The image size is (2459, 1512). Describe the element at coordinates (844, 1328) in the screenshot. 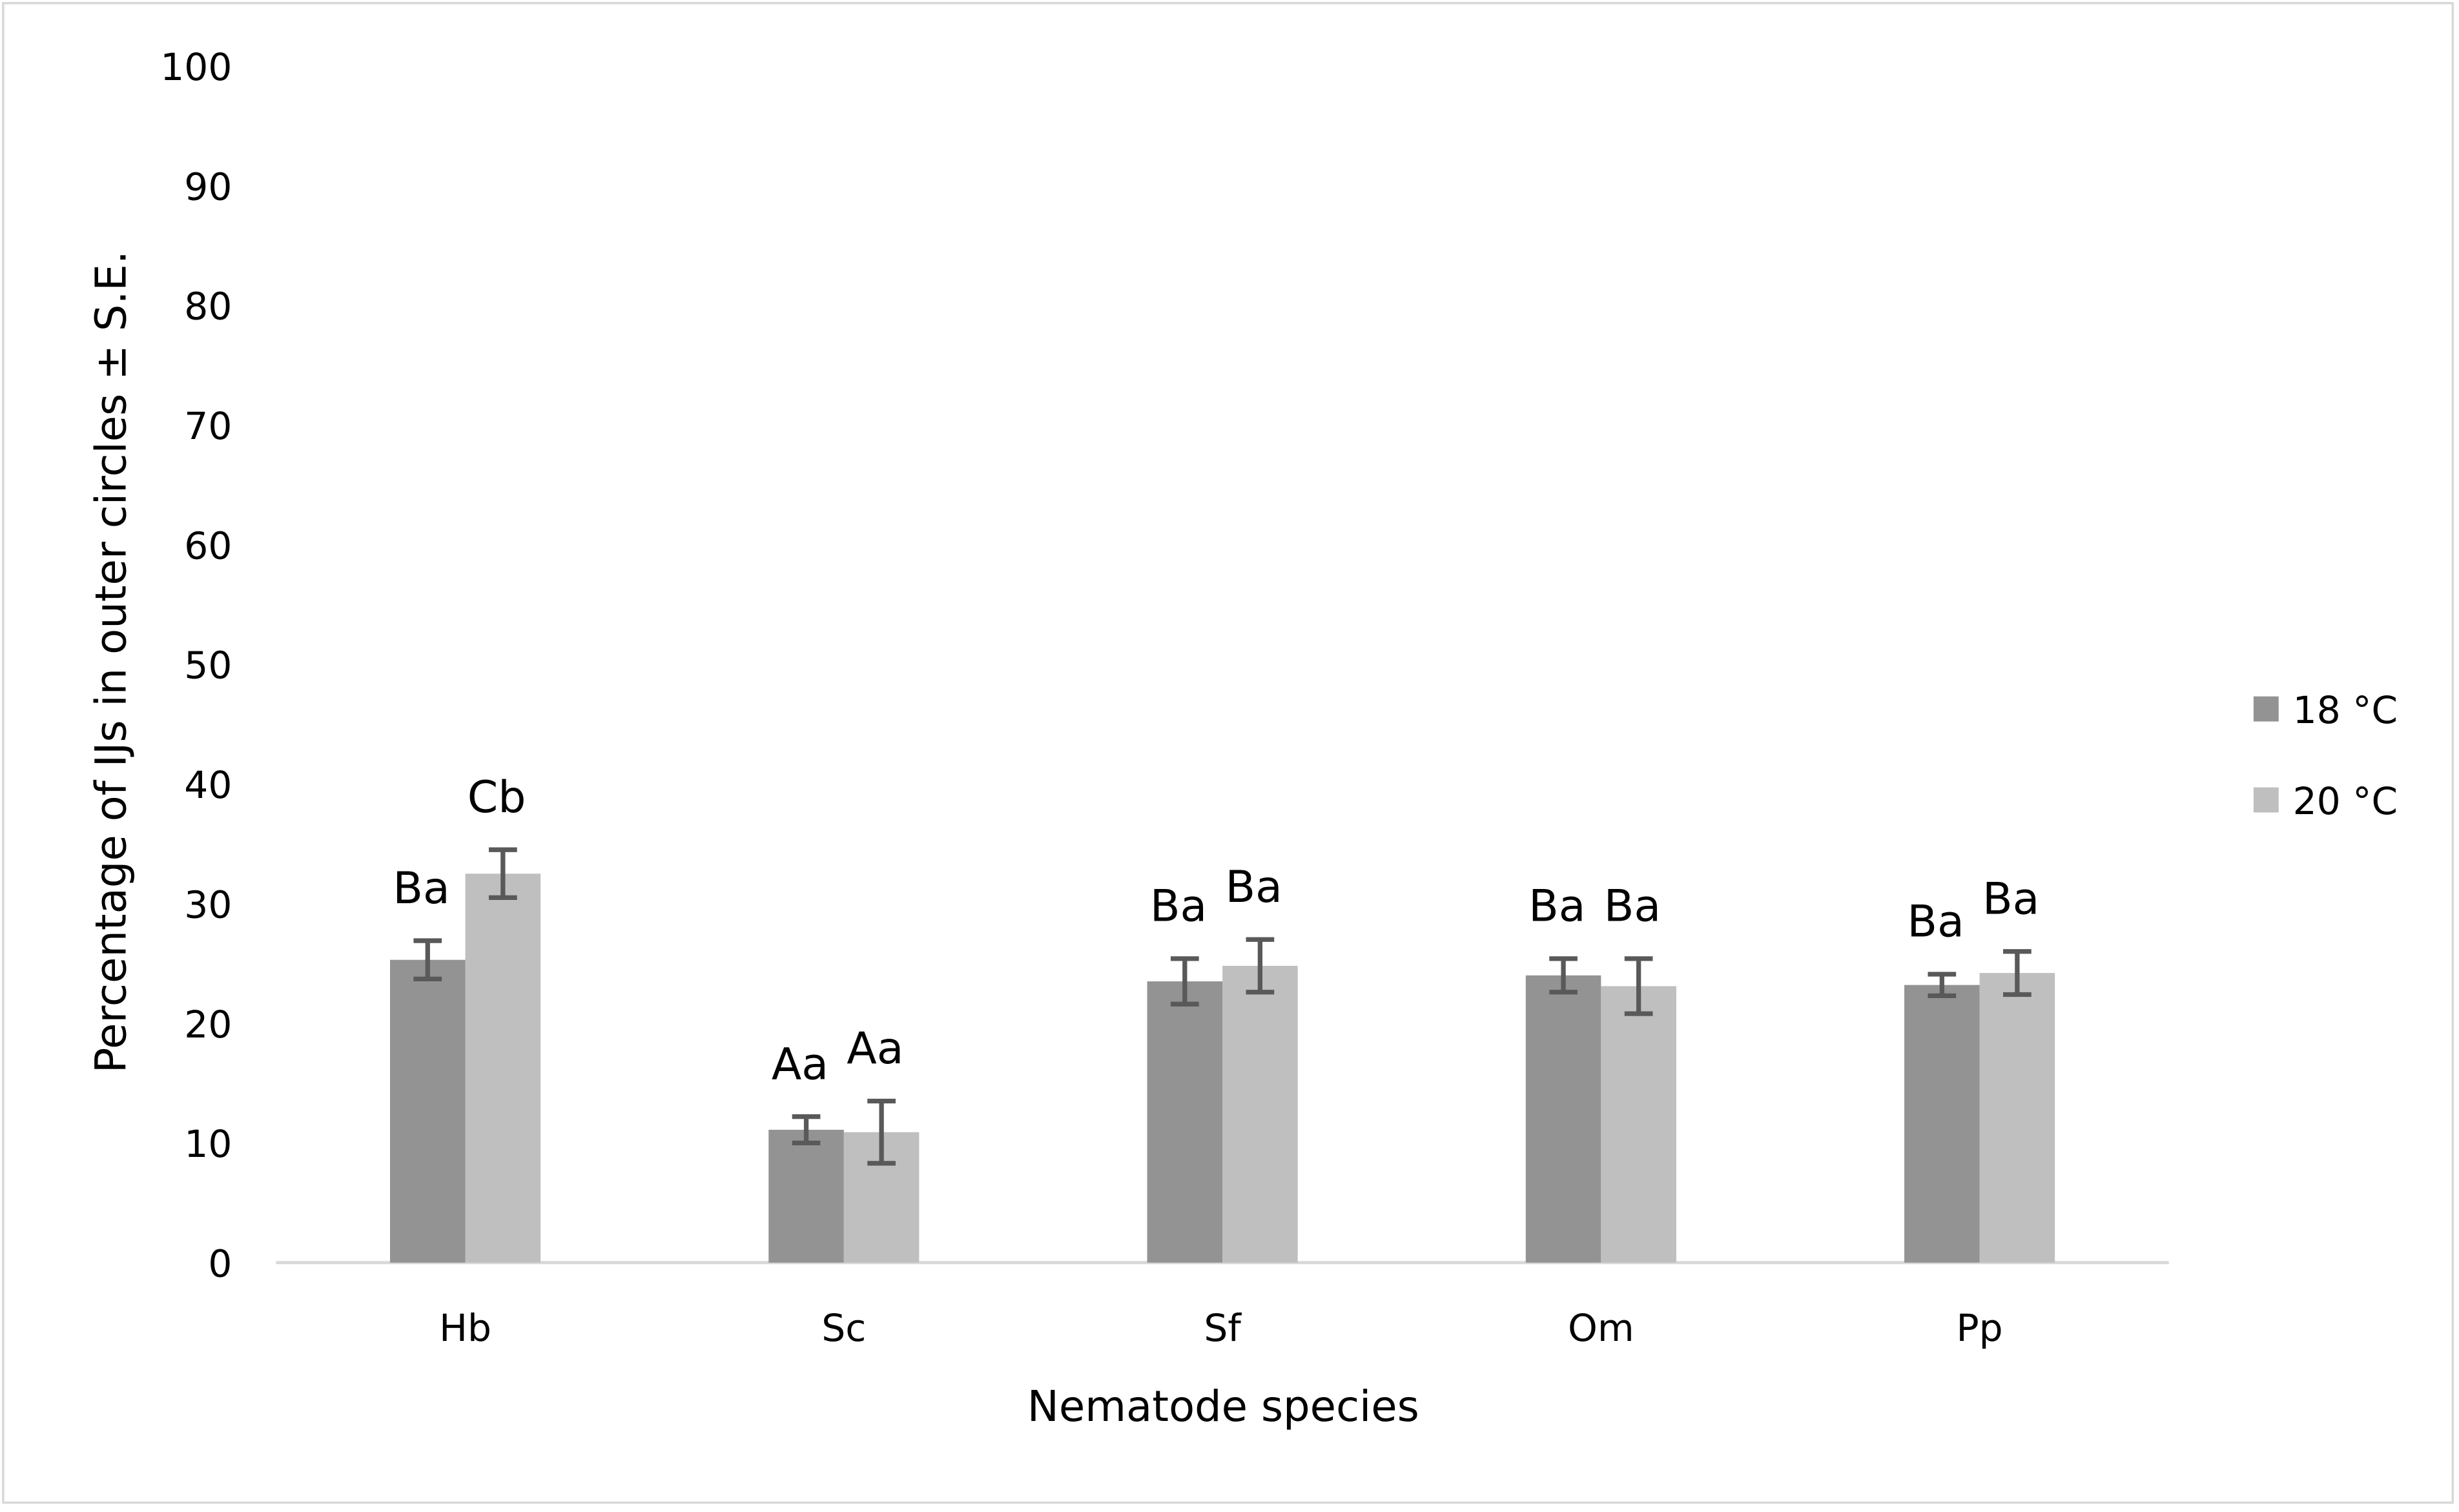

I see `x-tick-label: Sc` at that location.